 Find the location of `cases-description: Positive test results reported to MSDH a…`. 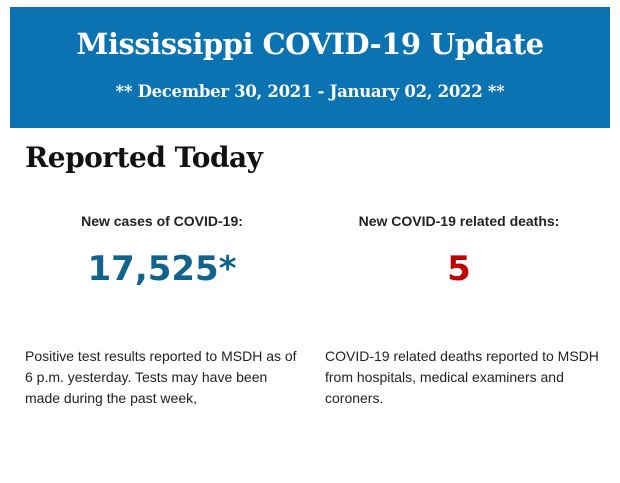

cases-description: Positive test results reported to MSDH a… is located at coordinates (161, 377).